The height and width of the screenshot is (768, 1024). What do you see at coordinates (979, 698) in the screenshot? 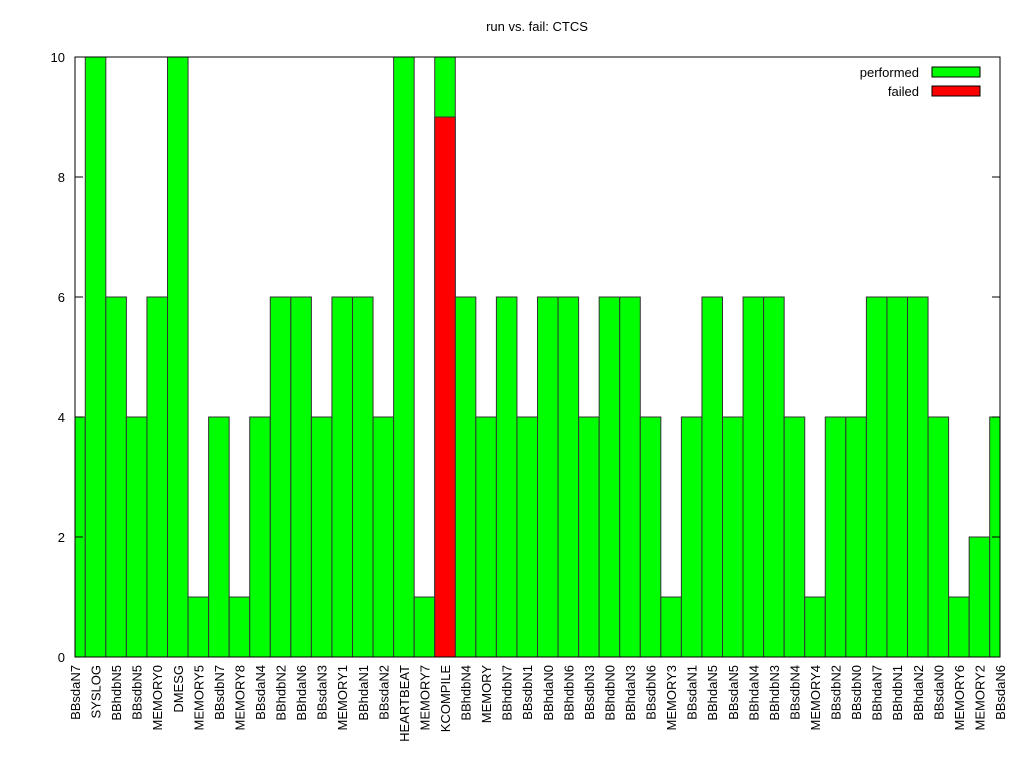
I see `x-tick-label: MEMORY2` at bounding box center [979, 698].